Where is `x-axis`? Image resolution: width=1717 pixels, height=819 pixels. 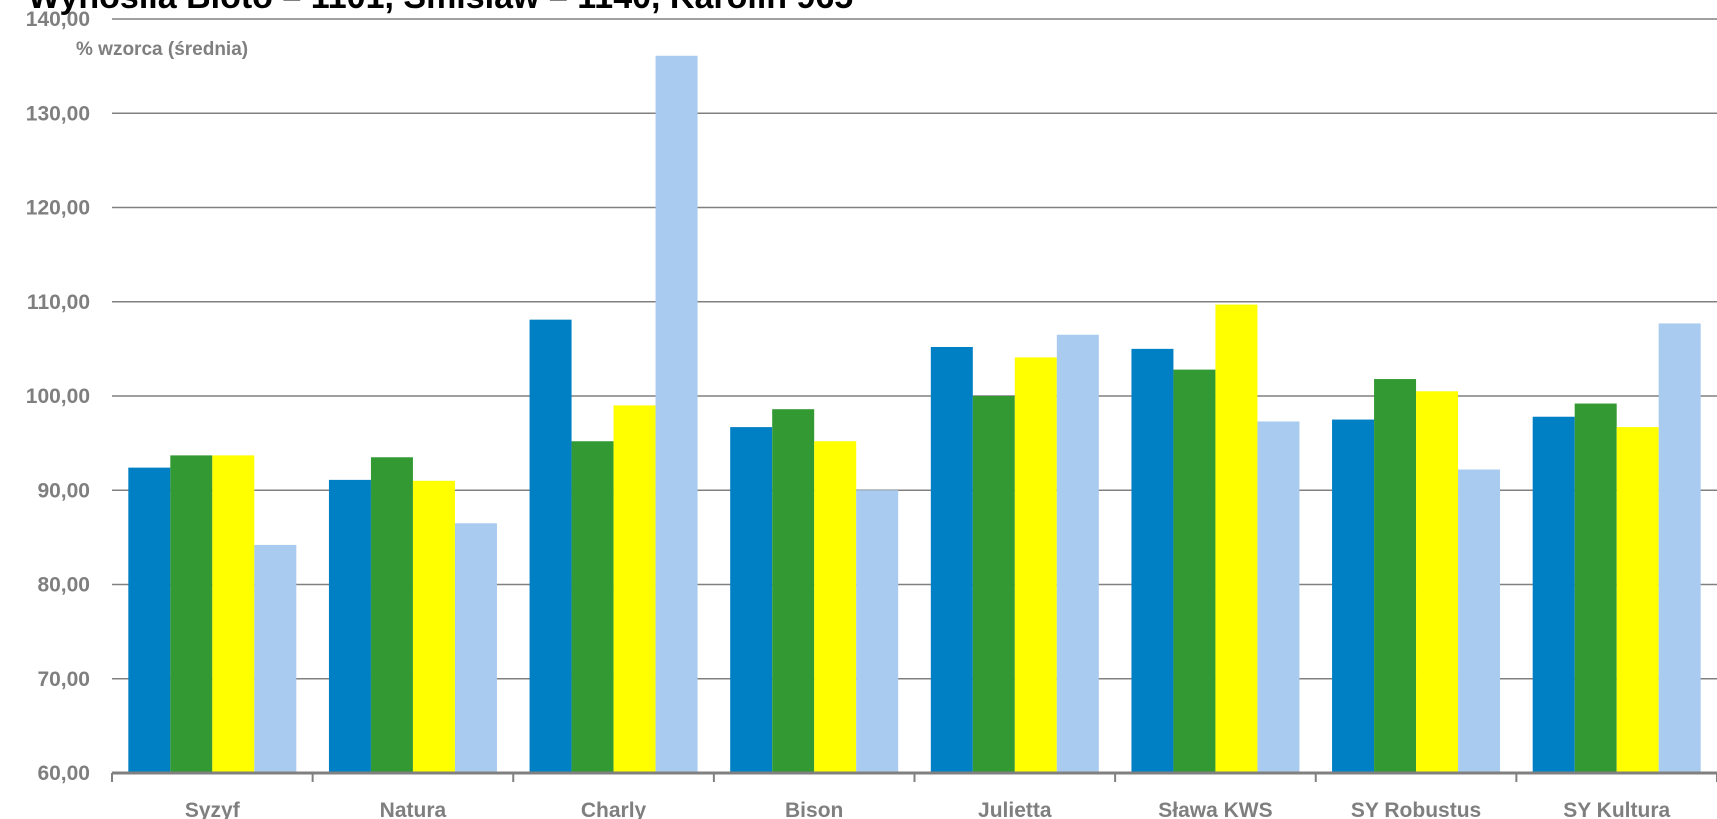 x-axis is located at coordinates (914, 776).